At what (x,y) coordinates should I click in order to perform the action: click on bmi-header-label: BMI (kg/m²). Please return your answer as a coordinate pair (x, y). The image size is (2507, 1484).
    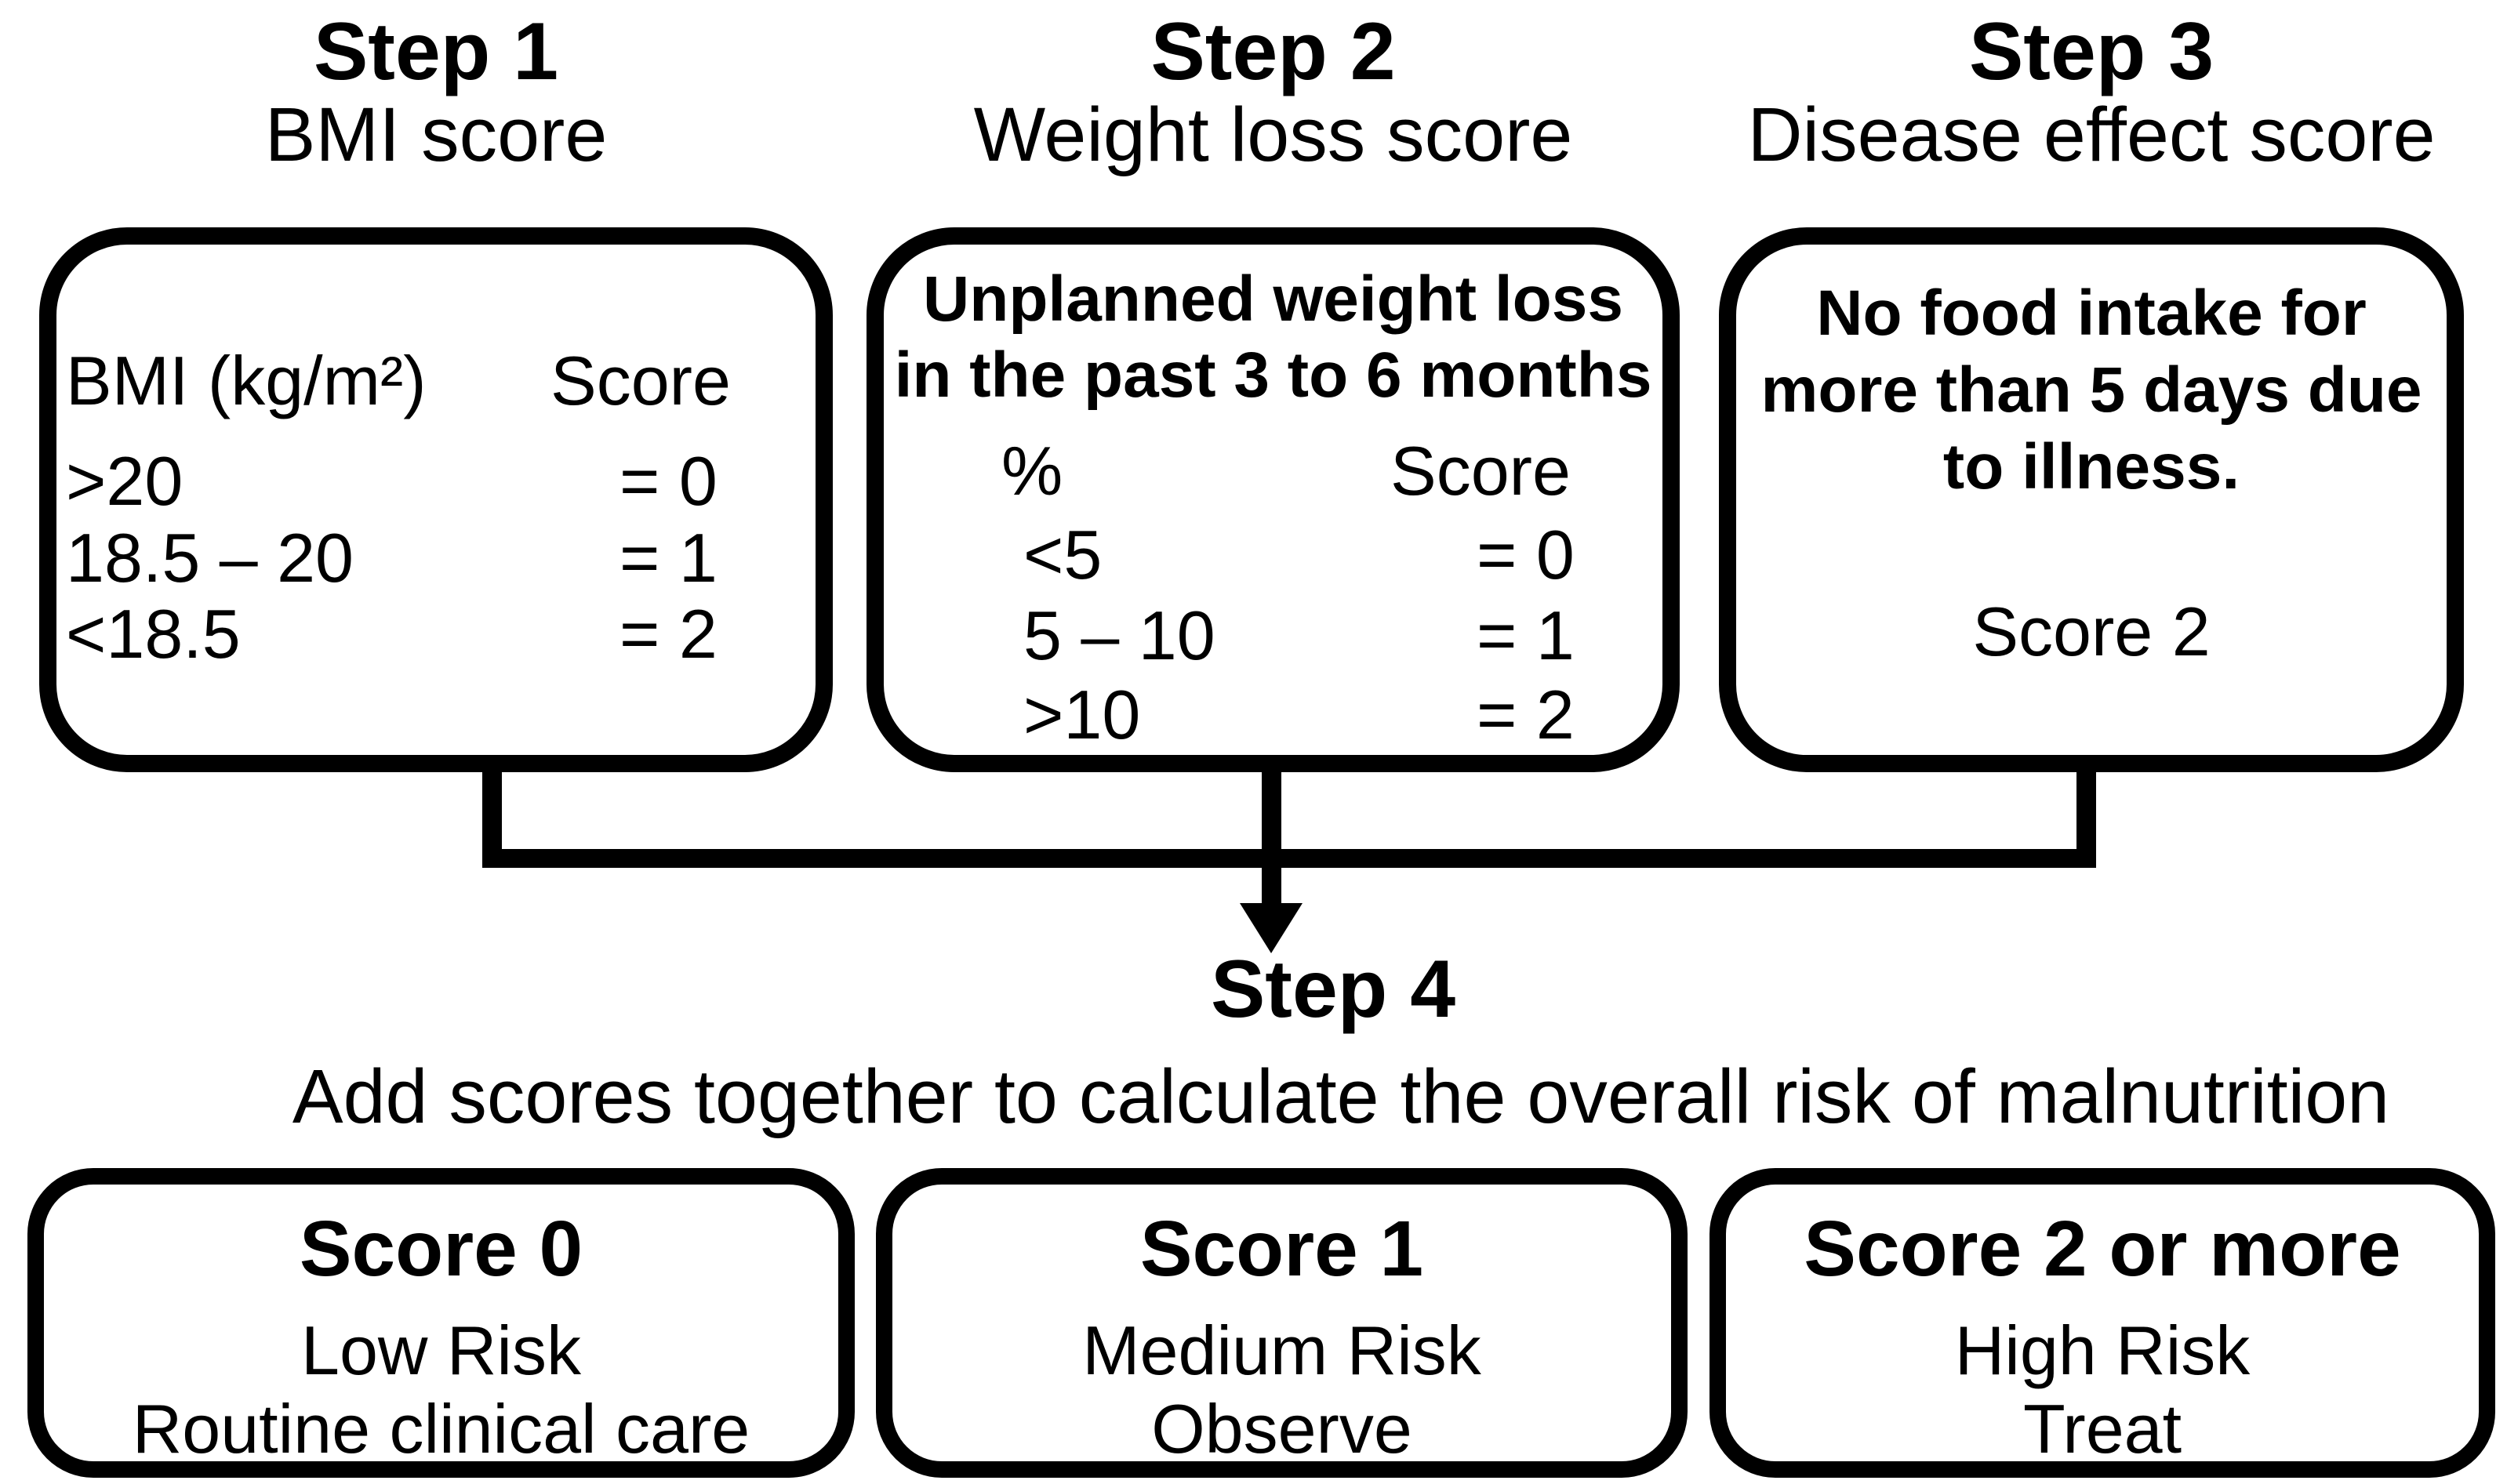
    Looking at the image, I should click on (246, 380).